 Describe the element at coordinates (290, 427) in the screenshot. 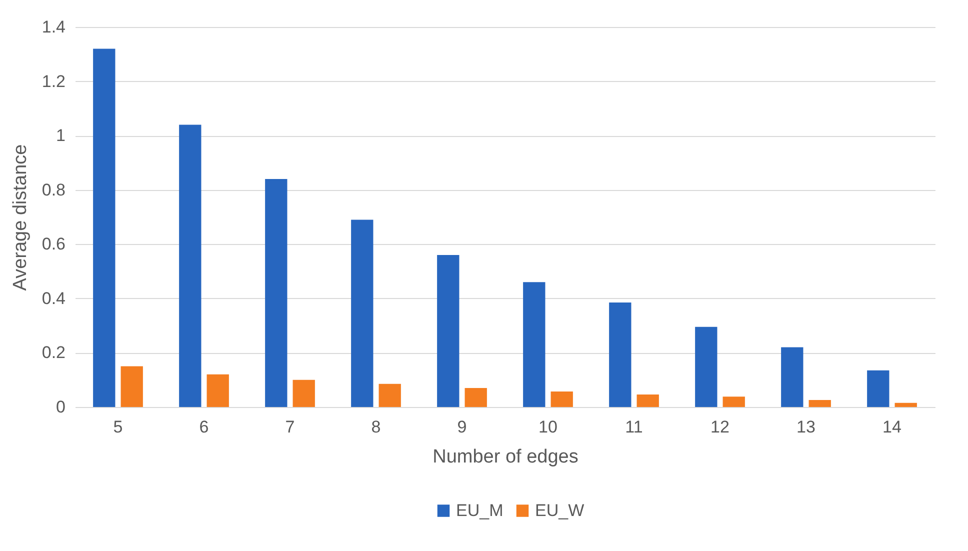

I see `x-tick-label: 7` at that location.